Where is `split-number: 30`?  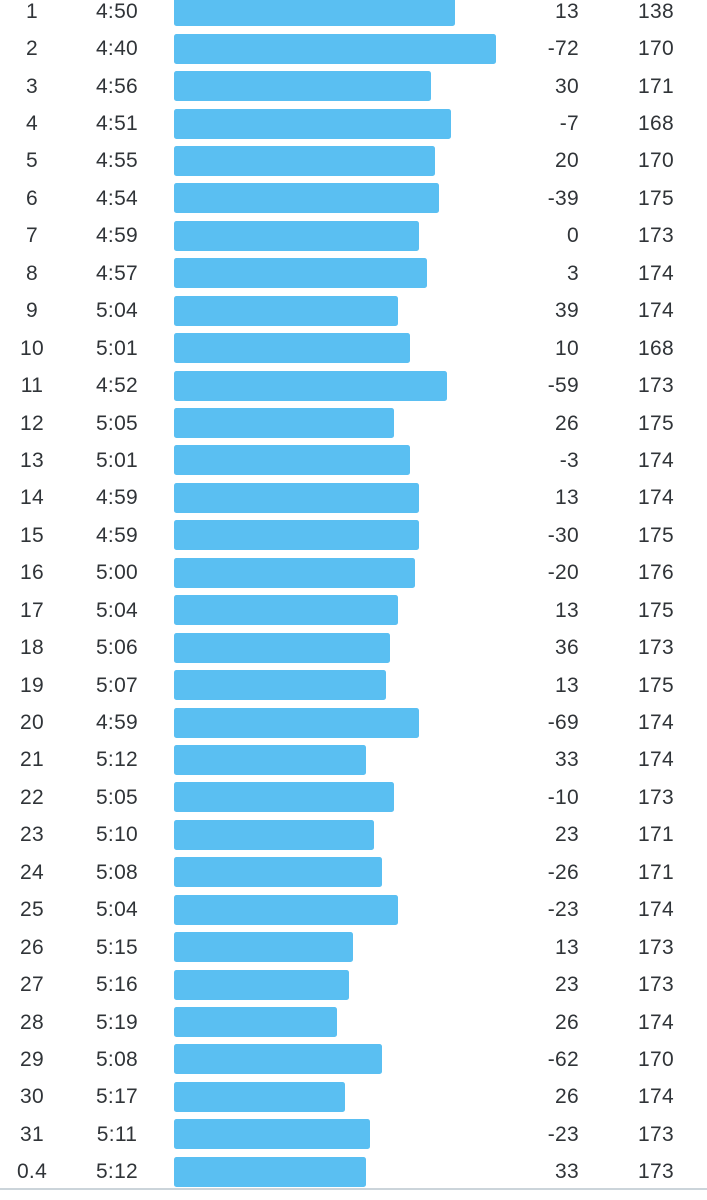
split-number: 30 is located at coordinates (32, 1097).